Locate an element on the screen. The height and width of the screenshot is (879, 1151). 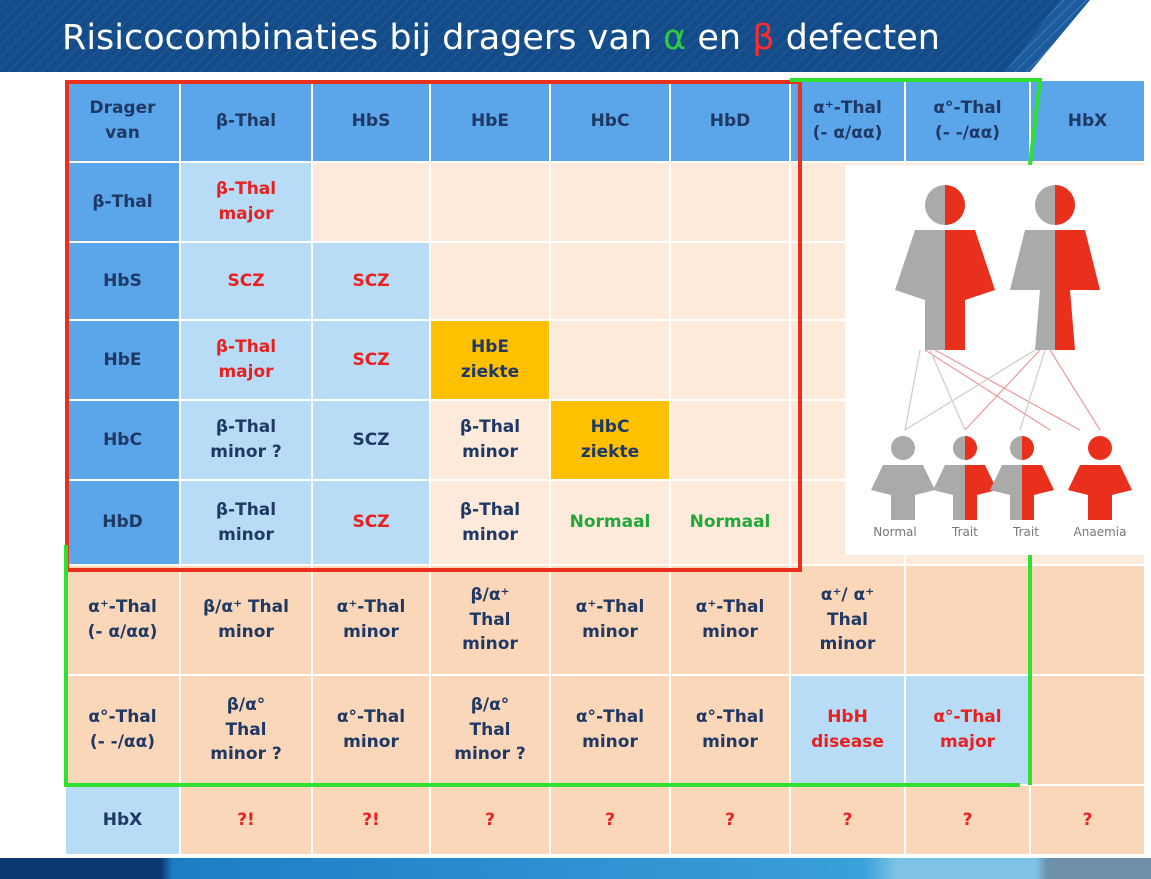
cell-text: disease is located at coordinates (847, 742).